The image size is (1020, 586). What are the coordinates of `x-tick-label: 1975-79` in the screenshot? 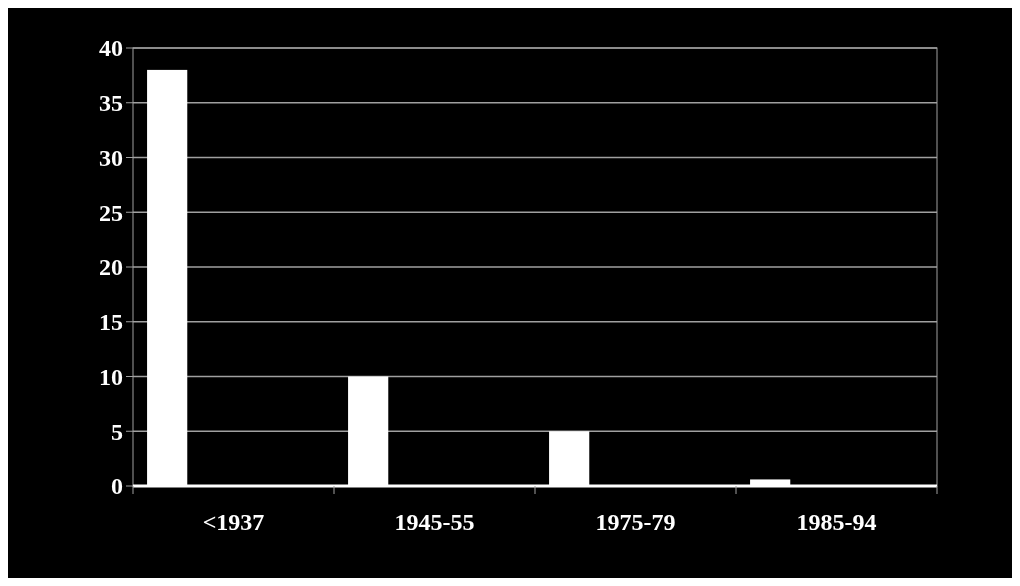 It's located at (635, 522).